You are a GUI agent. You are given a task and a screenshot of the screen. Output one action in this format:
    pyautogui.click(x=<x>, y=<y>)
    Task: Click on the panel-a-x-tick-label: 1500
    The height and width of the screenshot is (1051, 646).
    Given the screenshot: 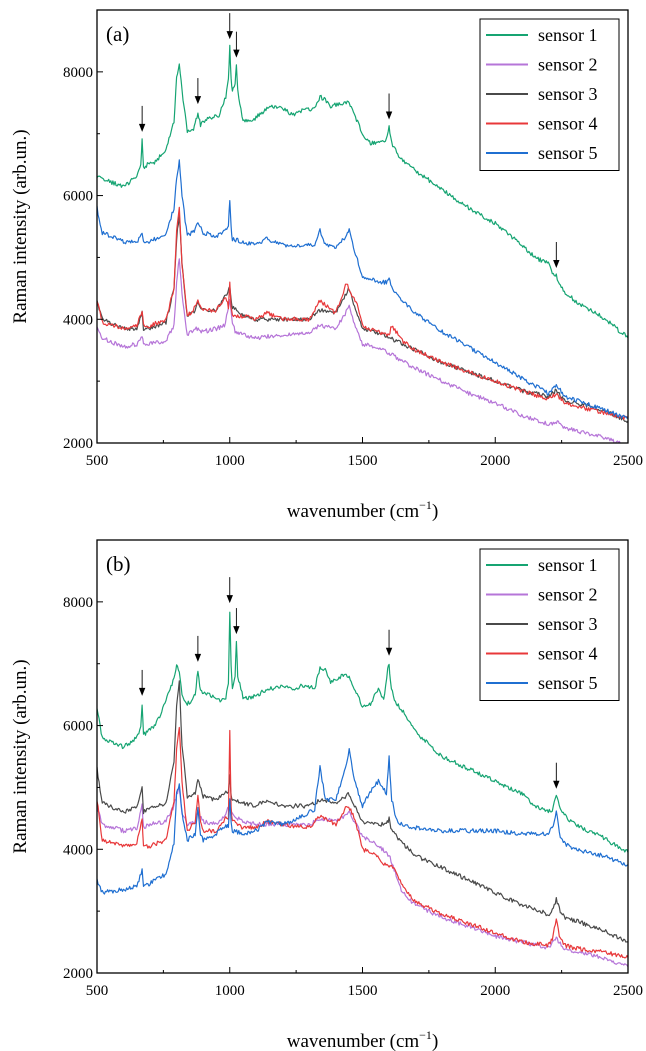 What is the action you would take?
    pyautogui.click(x=363, y=461)
    